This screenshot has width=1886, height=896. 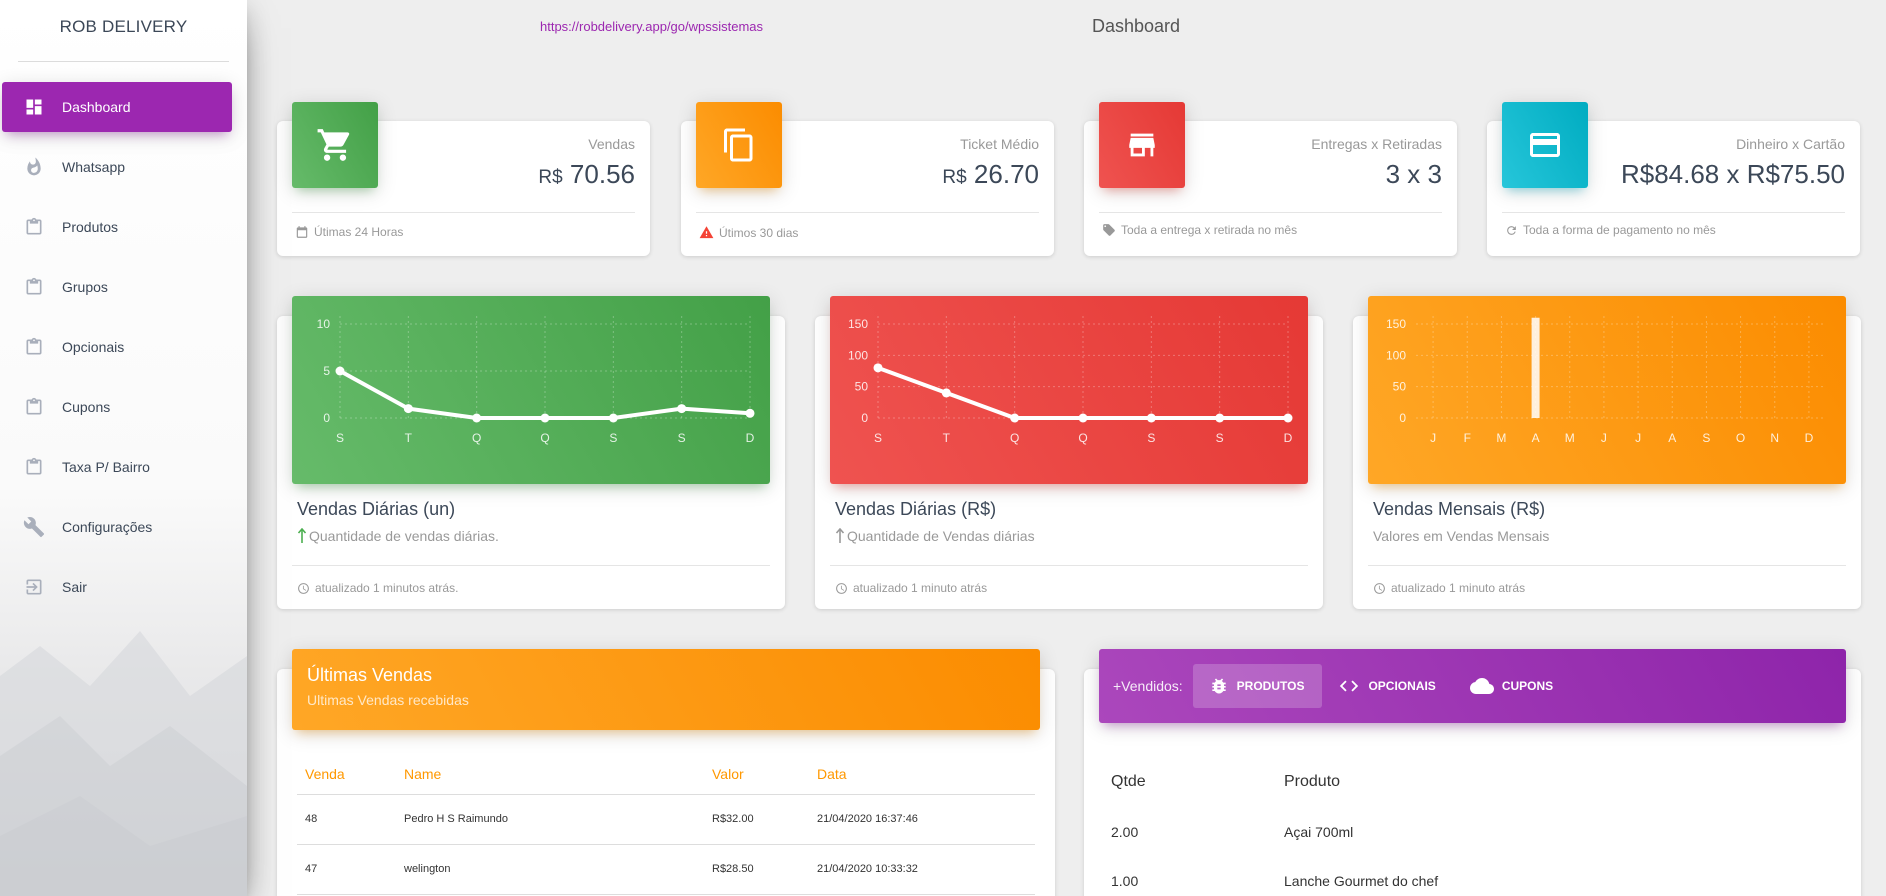 I want to click on cell-valor: R$28.50, so click(x=756, y=869).